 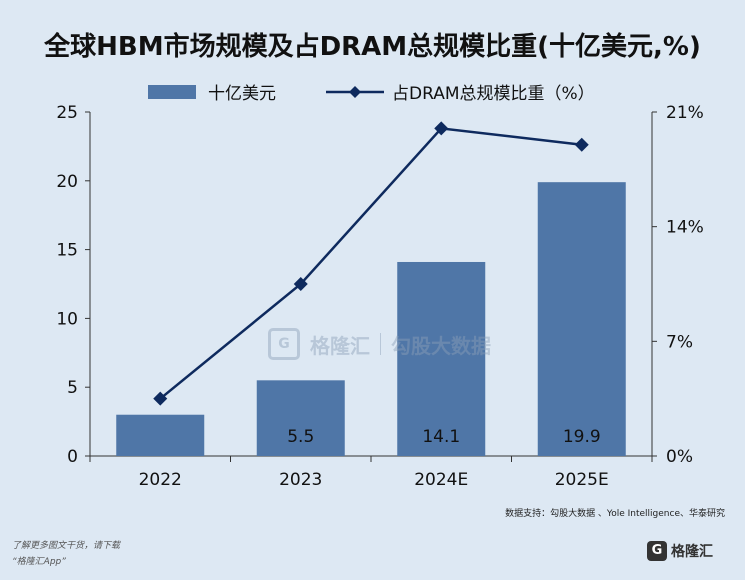 What do you see at coordinates (300, 480) in the screenshot?
I see `x-tick-label: 2023` at bounding box center [300, 480].